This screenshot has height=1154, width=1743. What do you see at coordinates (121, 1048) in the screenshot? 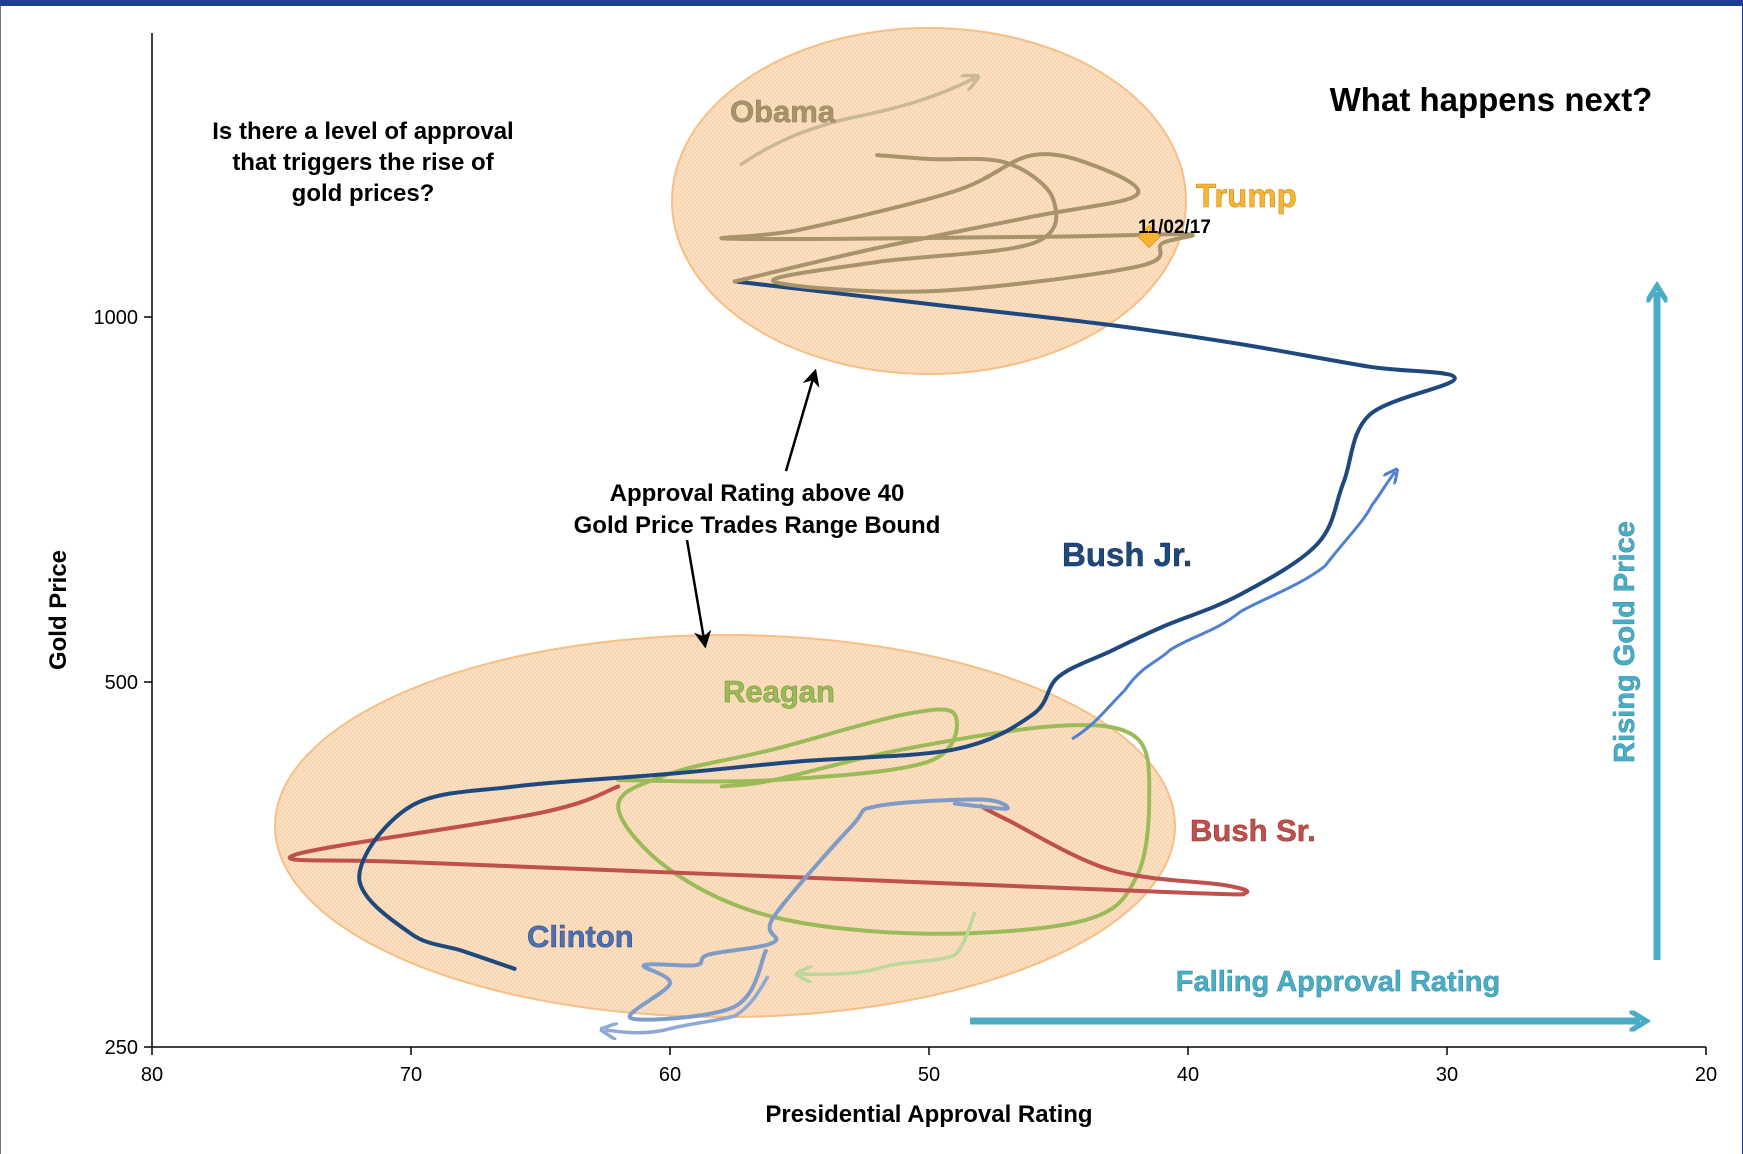
I see `y-tick-label: 250` at bounding box center [121, 1048].